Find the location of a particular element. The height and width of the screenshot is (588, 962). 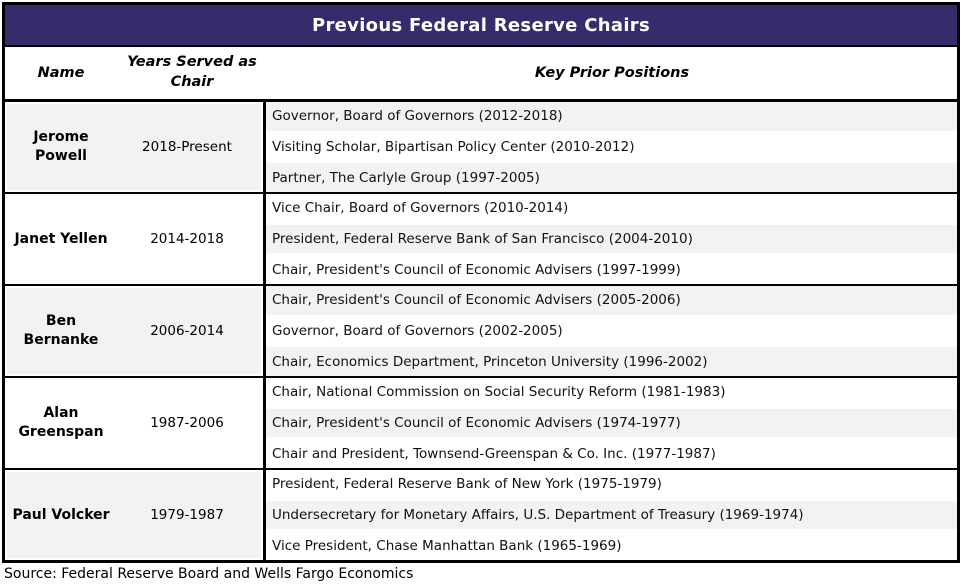

name-years-cell: Ben Bernanke 2006-2014 is located at coordinates (135, 331).